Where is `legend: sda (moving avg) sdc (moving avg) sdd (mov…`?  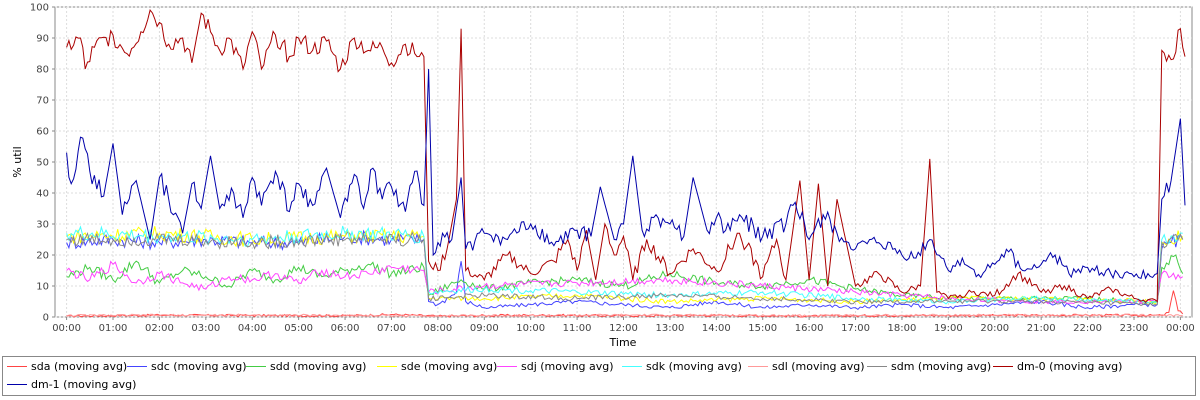
legend: sda (moving avg) sdc (moving avg) sdd (mov… is located at coordinates (599, 376).